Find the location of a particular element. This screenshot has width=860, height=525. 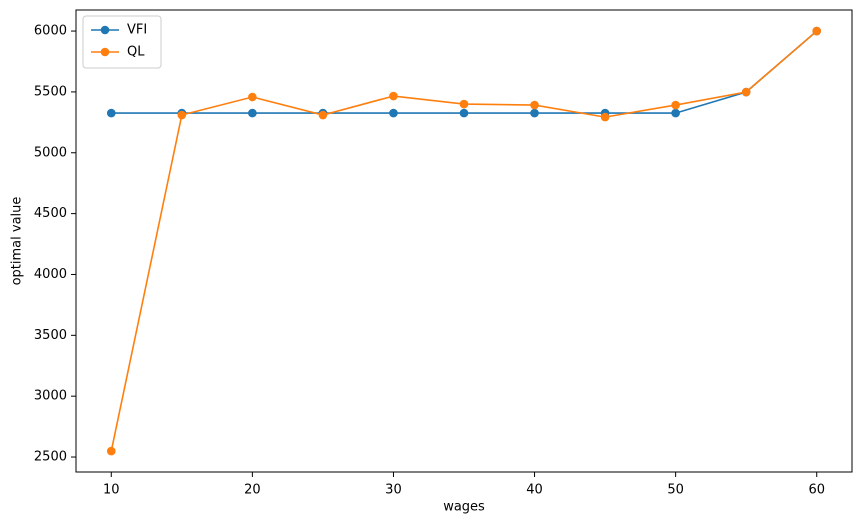

legend-box is located at coordinates (122, 42).